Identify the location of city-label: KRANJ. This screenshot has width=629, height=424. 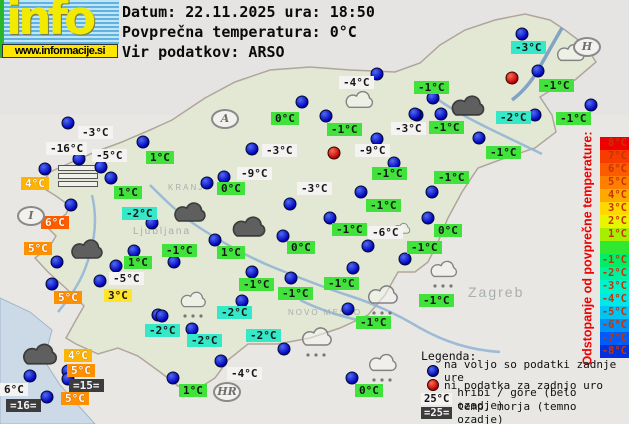
(186, 187).